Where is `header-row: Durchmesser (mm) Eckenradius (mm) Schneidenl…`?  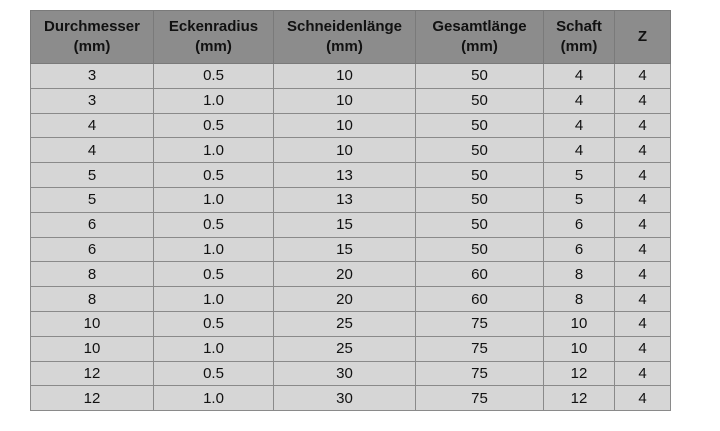
header-row: Durchmesser (mm) Eckenradius (mm) Schneidenl… is located at coordinates (350, 37).